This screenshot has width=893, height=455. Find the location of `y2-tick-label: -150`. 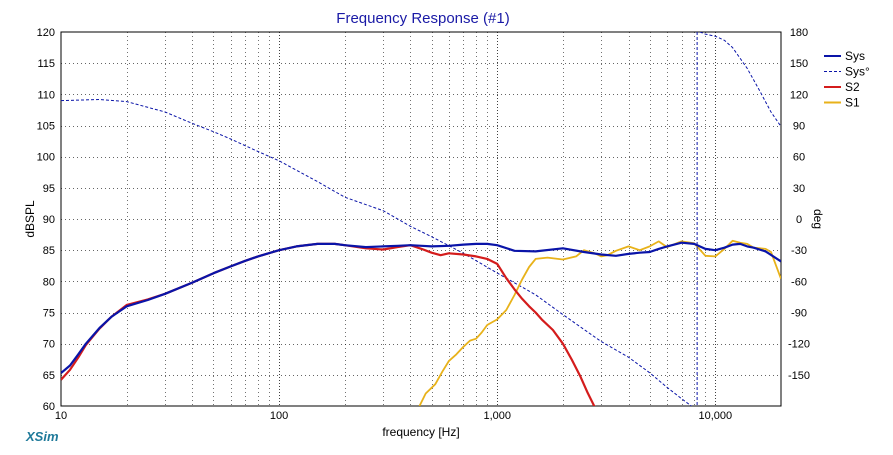

y2-tick-label: -150 is located at coordinates (799, 376).